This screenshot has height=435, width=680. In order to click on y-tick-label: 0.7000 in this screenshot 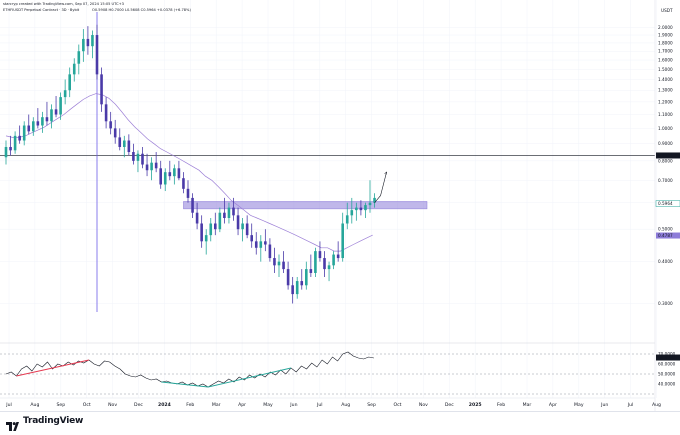, I will do `click(665, 180)`.